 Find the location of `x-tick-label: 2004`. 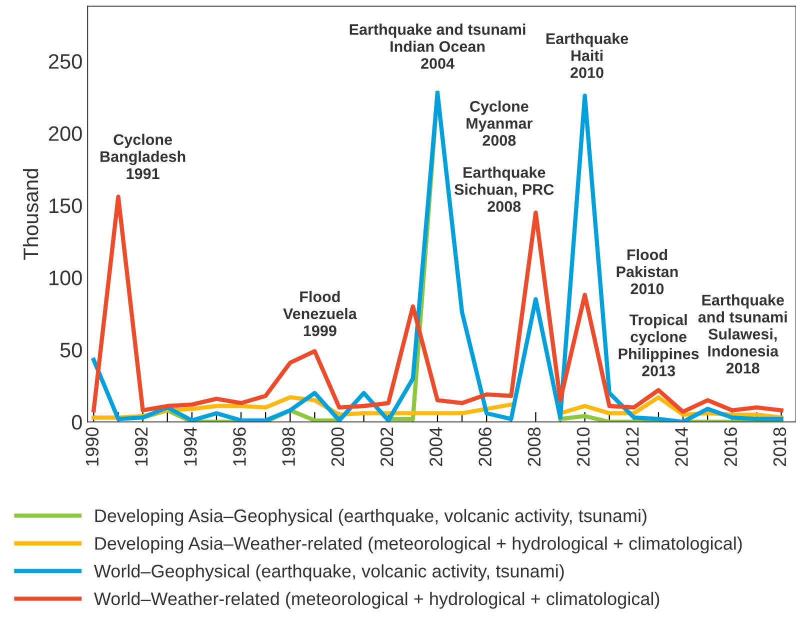

x-tick-label: 2004 is located at coordinates (436, 446).